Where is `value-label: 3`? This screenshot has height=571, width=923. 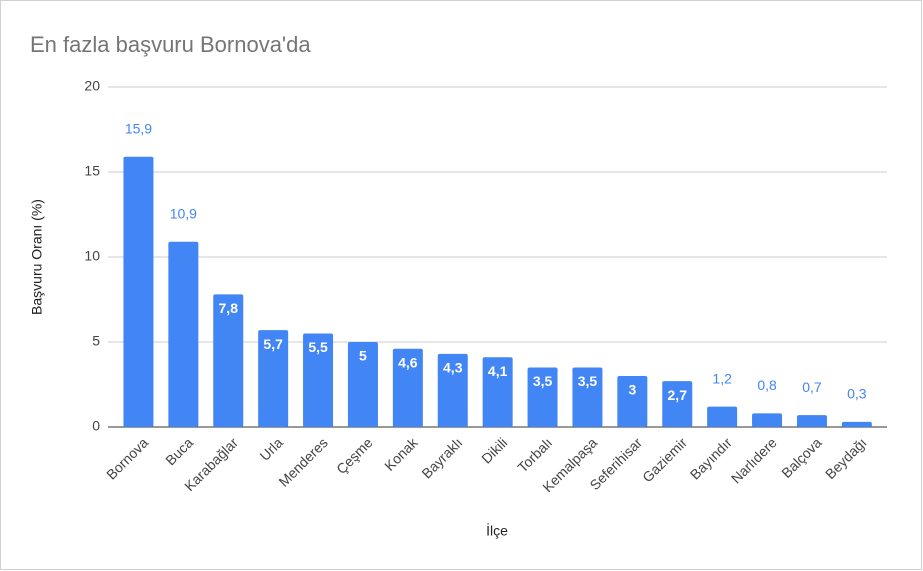 value-label: 3 is located at coordinates (632, 390).